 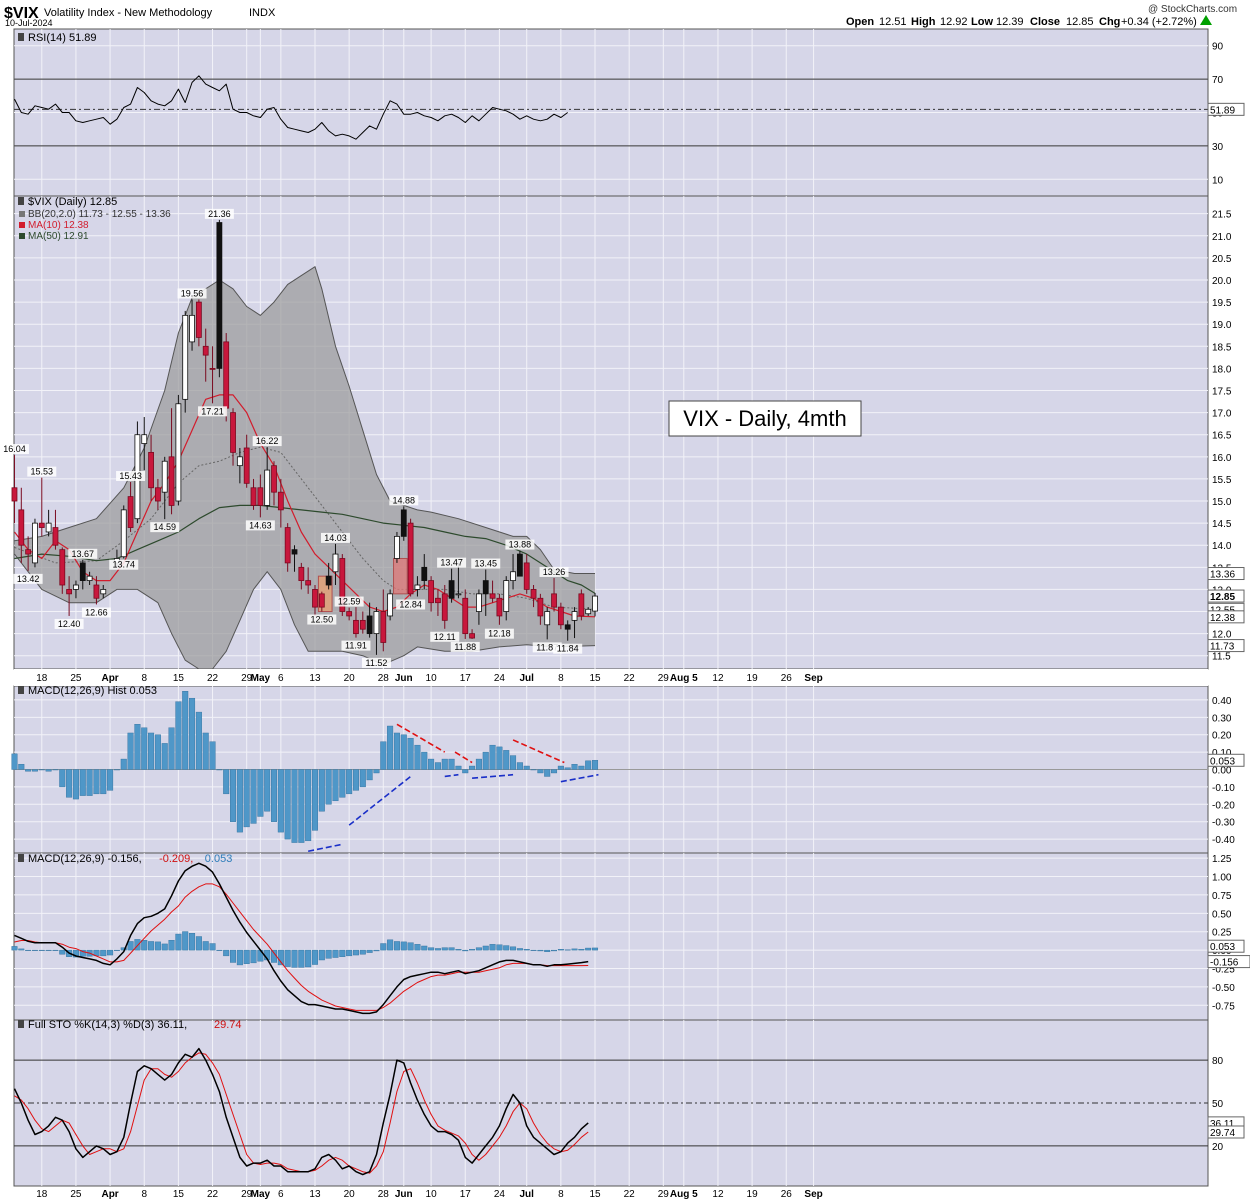 I want to click on x-tick-label: Jul, so click(x=526, y=678).